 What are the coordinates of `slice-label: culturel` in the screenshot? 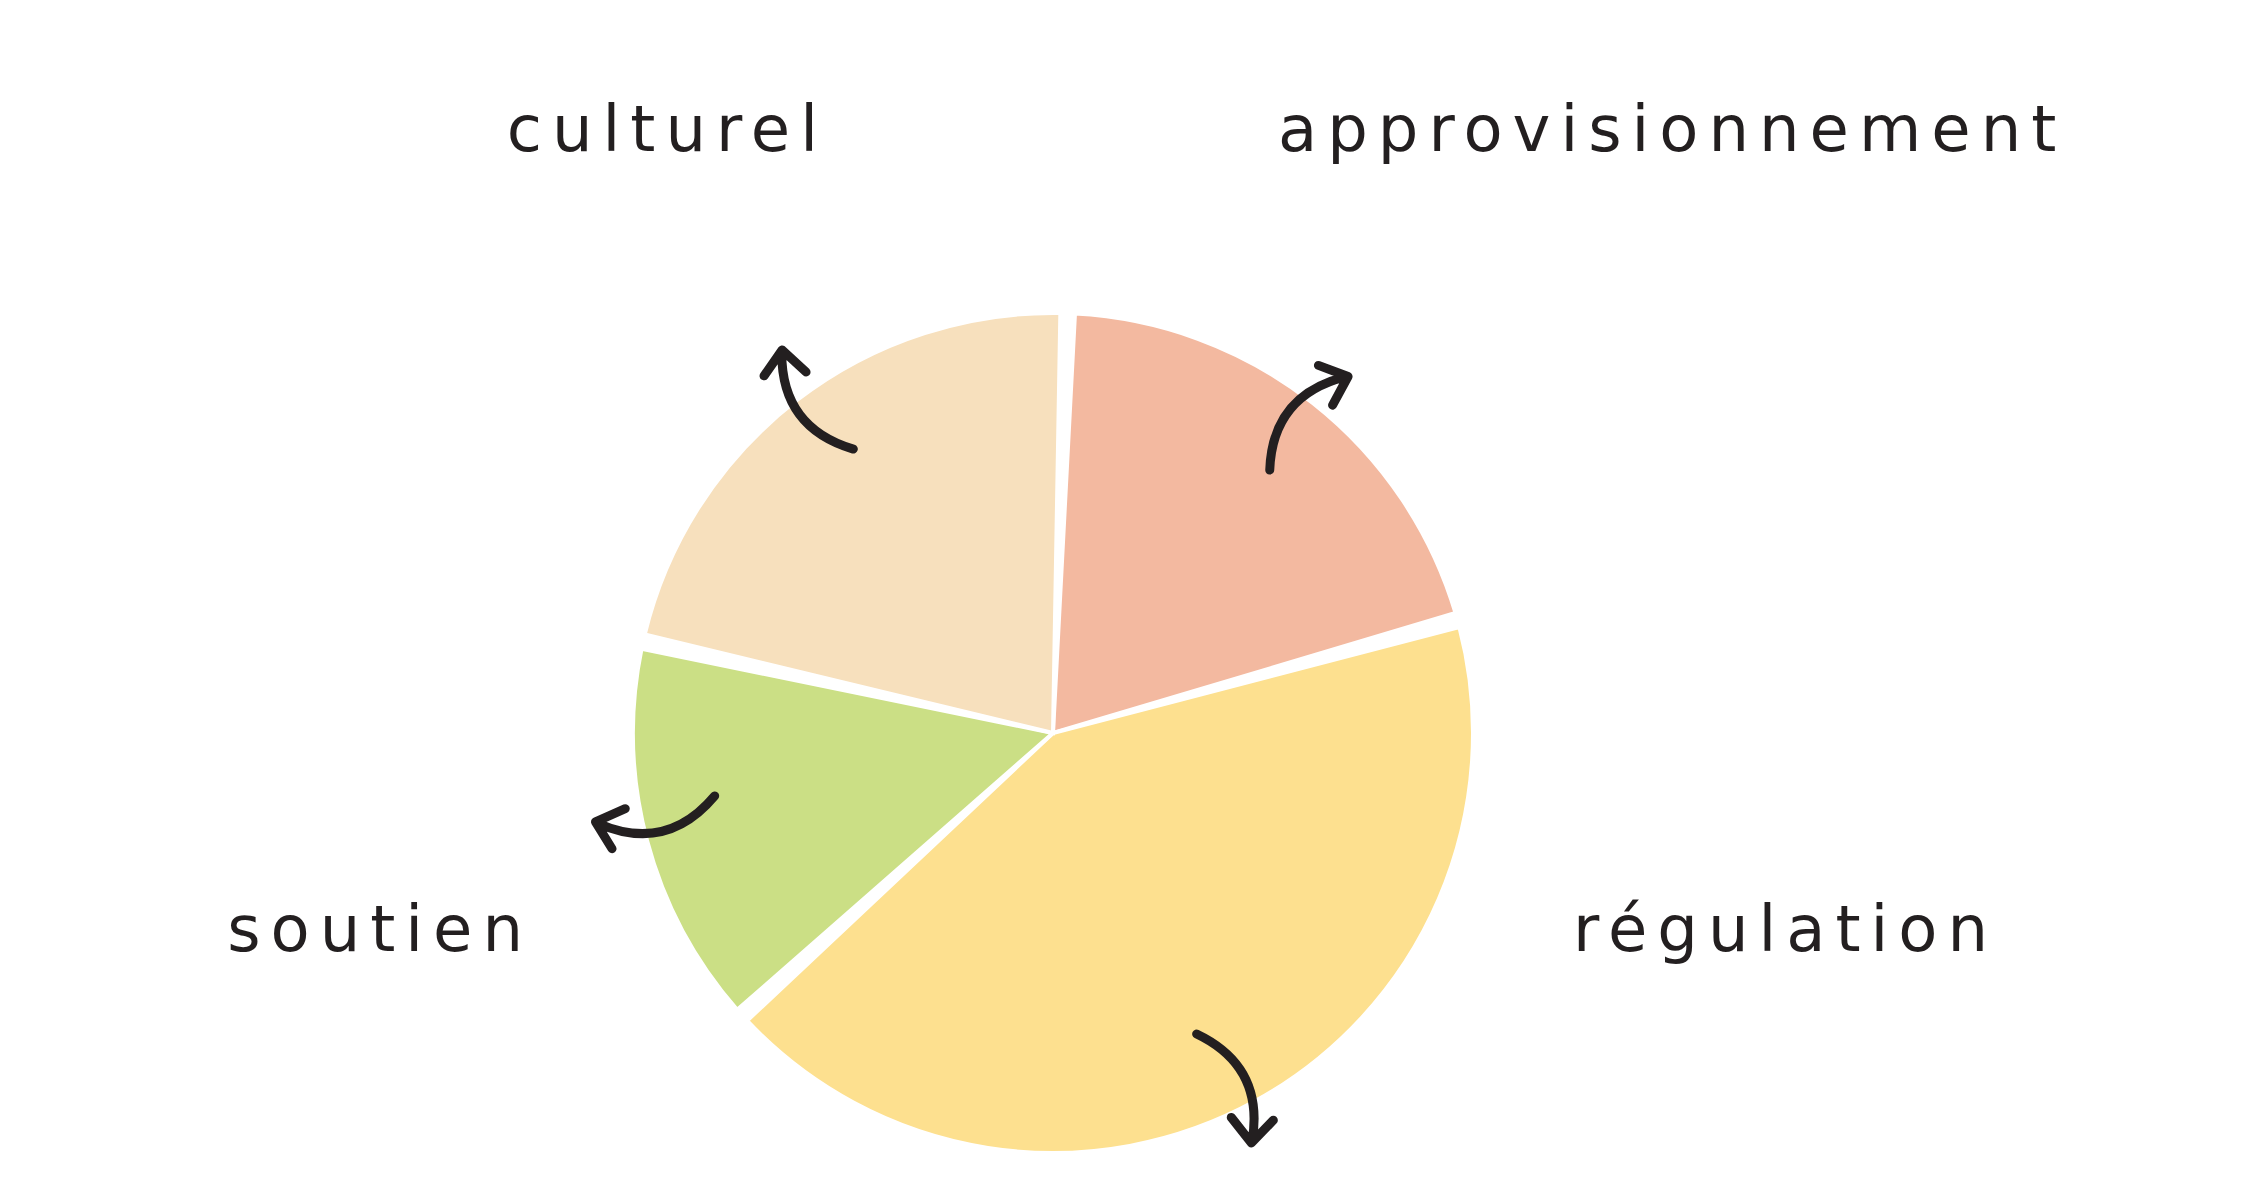 It's located at (667, 128).